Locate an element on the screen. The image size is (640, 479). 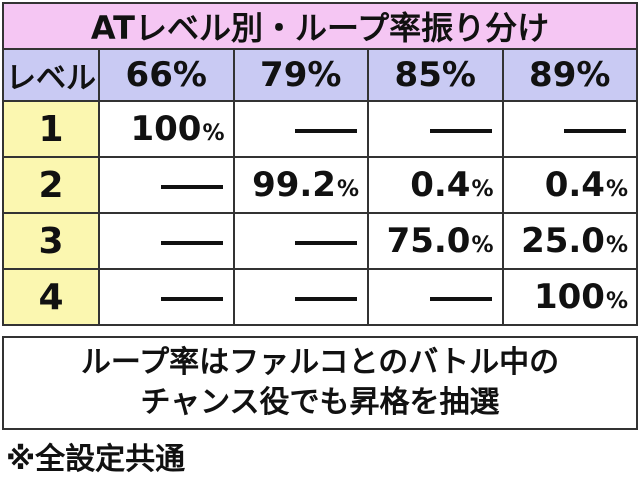
table-row: 4 100% is located at coordinates (320, 297).